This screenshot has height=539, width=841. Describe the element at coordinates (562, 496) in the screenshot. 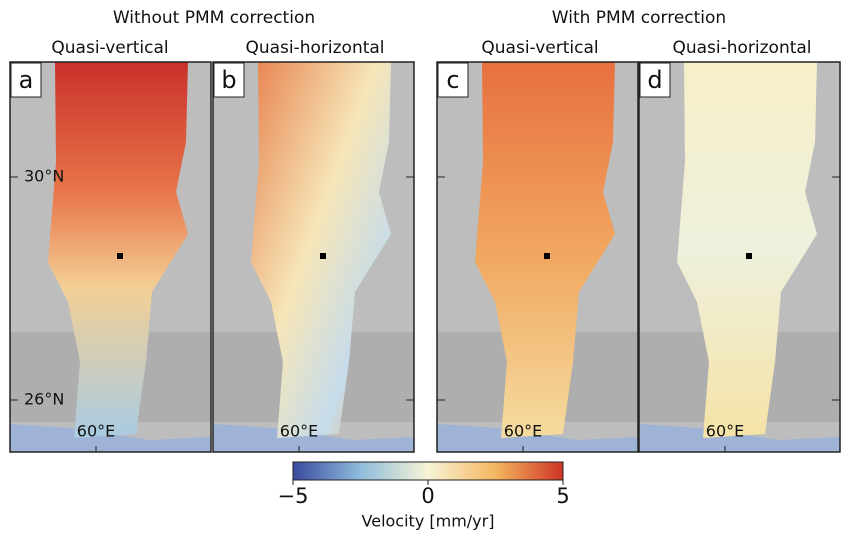

I see `colorbar-tick-label: 5` at that location.